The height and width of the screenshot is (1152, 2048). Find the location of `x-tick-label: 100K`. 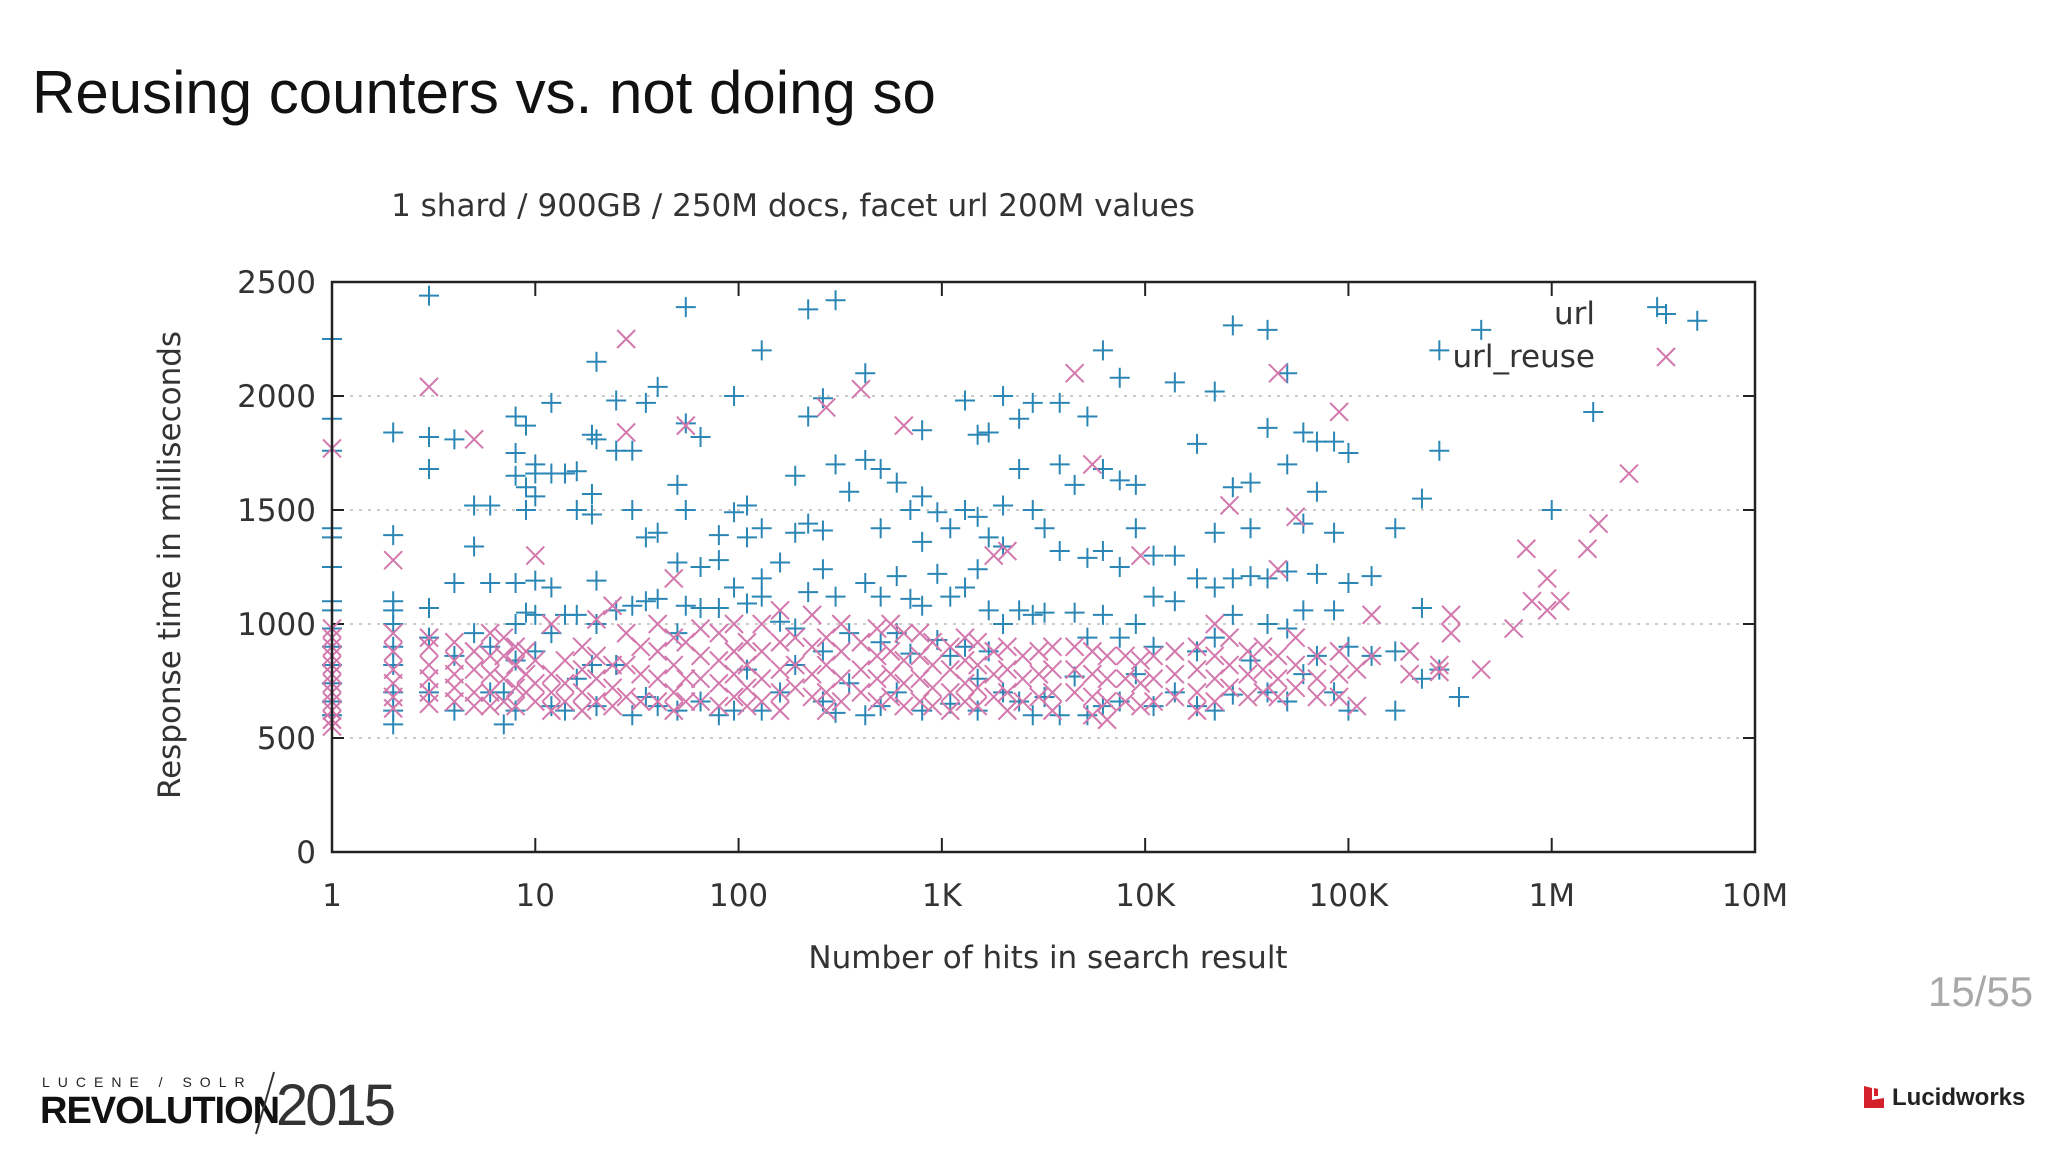

x-tick-label: 100K is located at coordinates (1349, 896).